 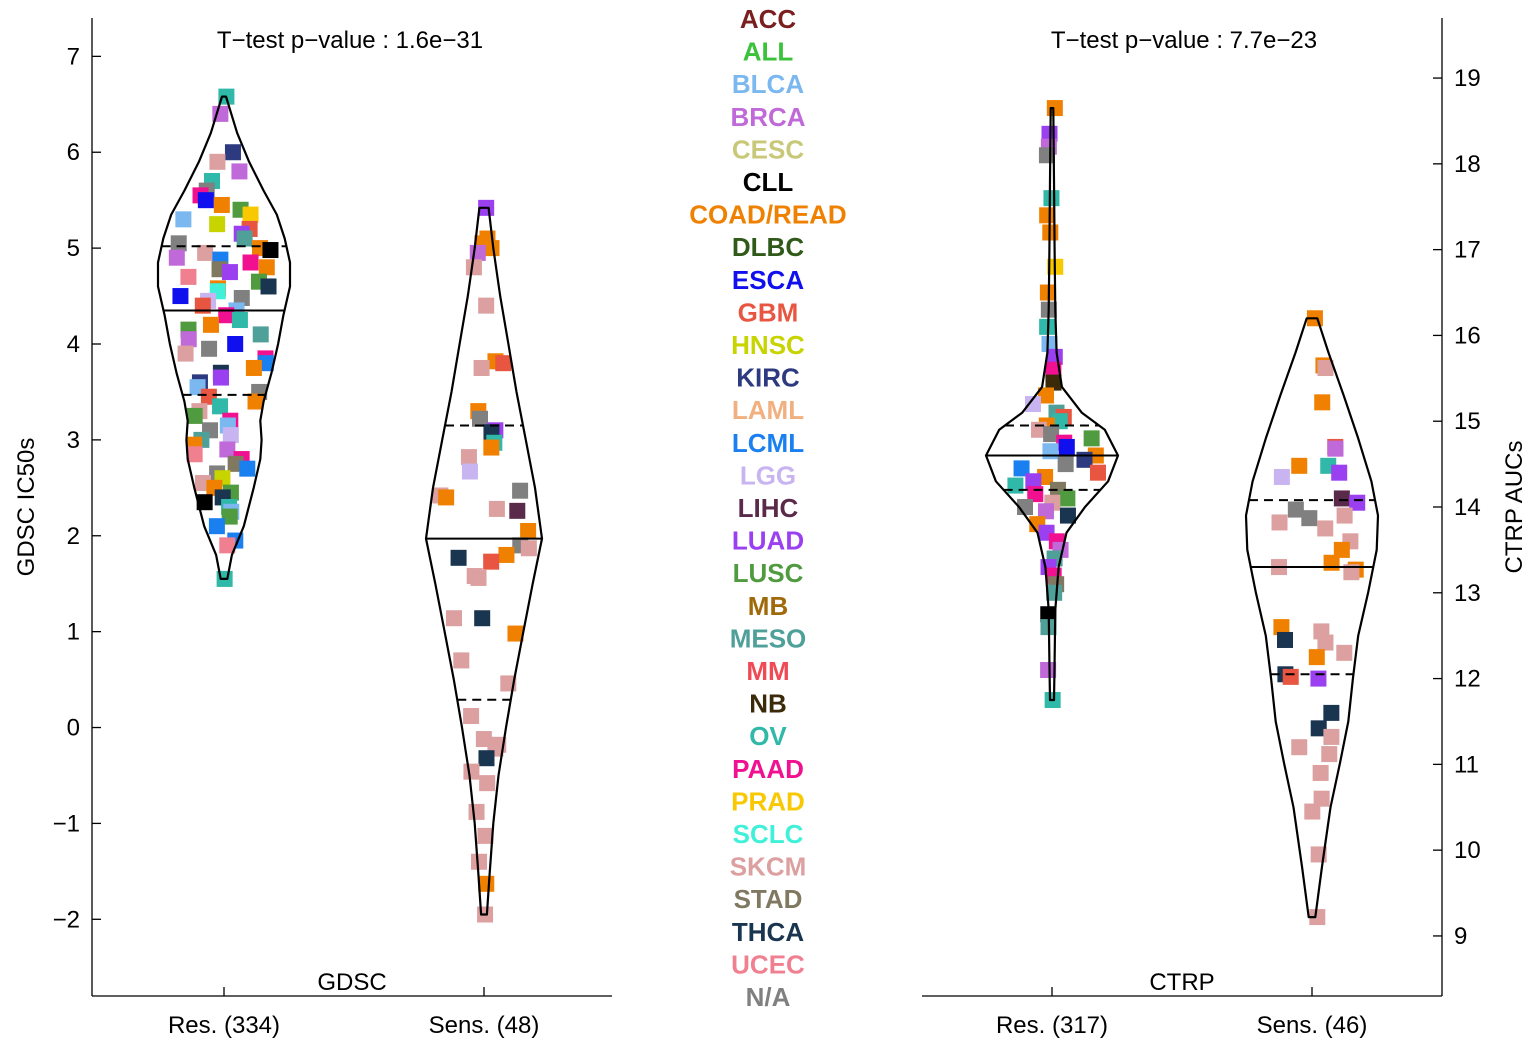 I want to click on y-tick-label: 17, so click(x=1467, y=250).